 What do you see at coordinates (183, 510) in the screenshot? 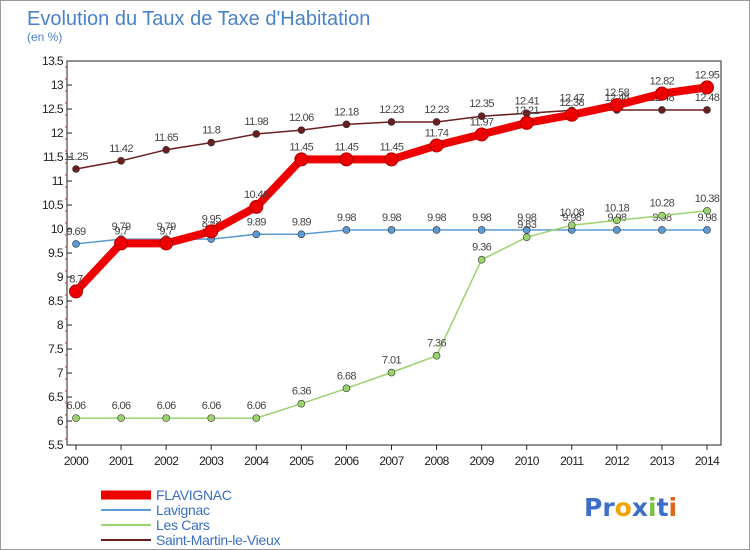
I see `legend-label: Lavignac` at bounding box center [183, 510].